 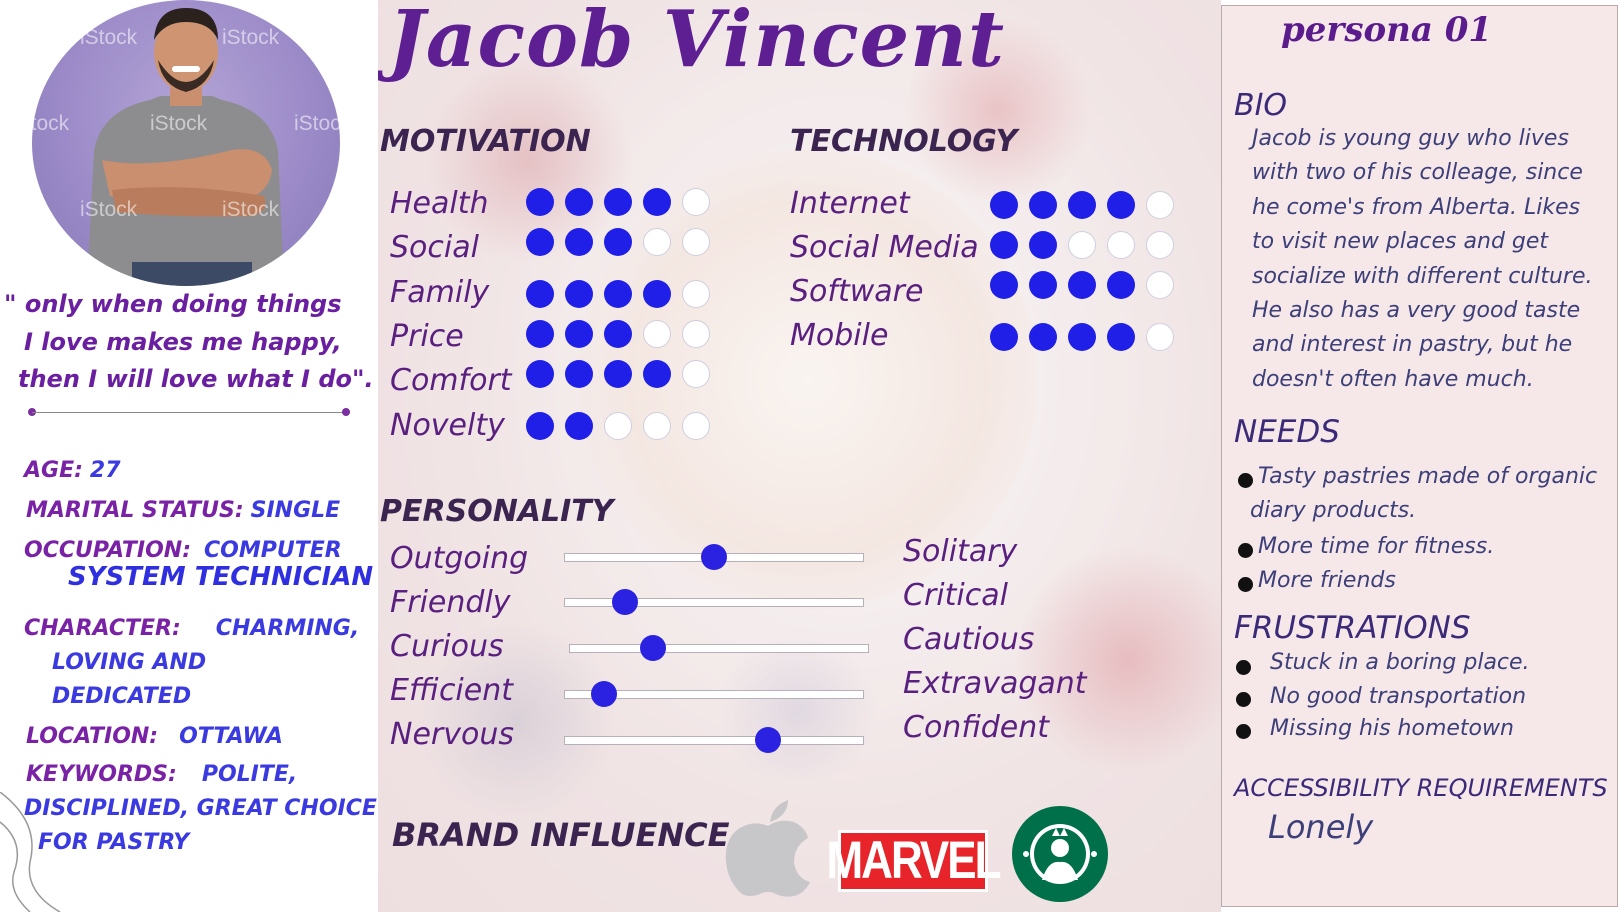 I want to click on background-berries, so click(x=798, y=710).